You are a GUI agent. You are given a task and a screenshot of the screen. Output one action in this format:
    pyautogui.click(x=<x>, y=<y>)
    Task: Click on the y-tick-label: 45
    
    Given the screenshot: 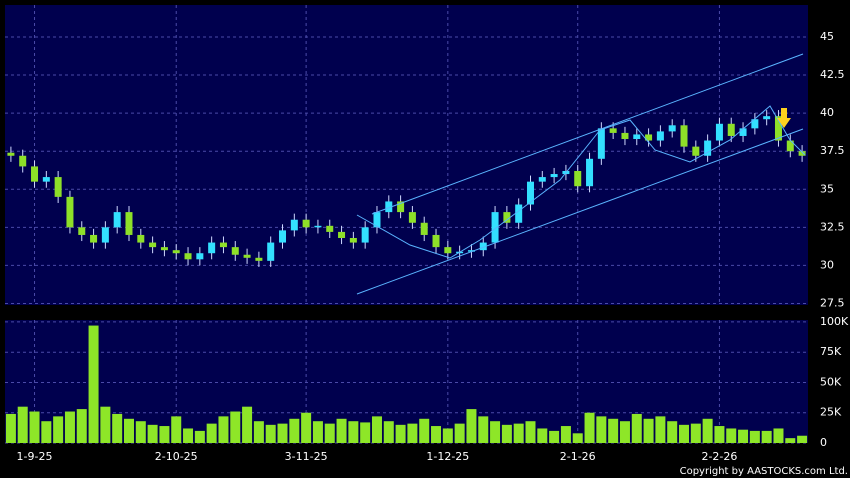 What is the action you would take?
    pyautogui.click(x=827, y=36)
    